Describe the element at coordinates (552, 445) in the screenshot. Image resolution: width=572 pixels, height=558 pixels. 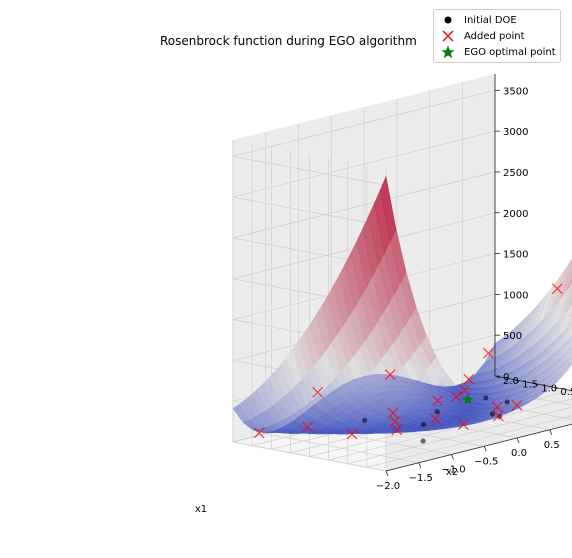
I see `x-tick-label: 0.5` at that location.